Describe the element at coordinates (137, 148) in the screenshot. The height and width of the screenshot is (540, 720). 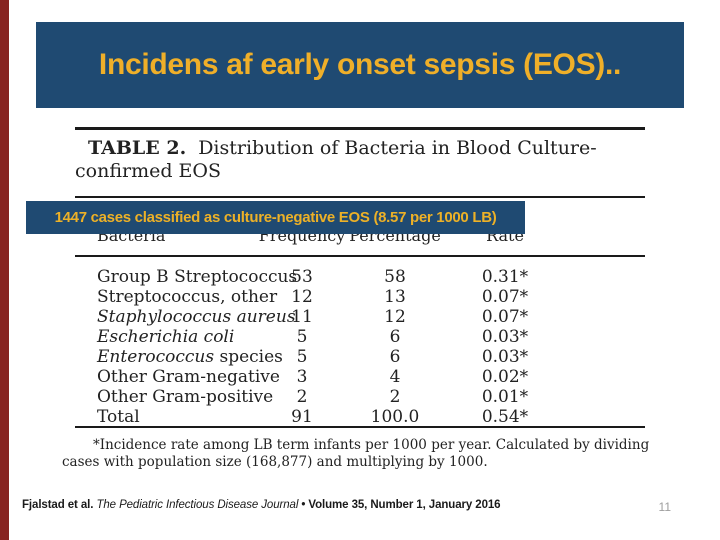
I see `table-caption-label: TABLE 2.` at that location.